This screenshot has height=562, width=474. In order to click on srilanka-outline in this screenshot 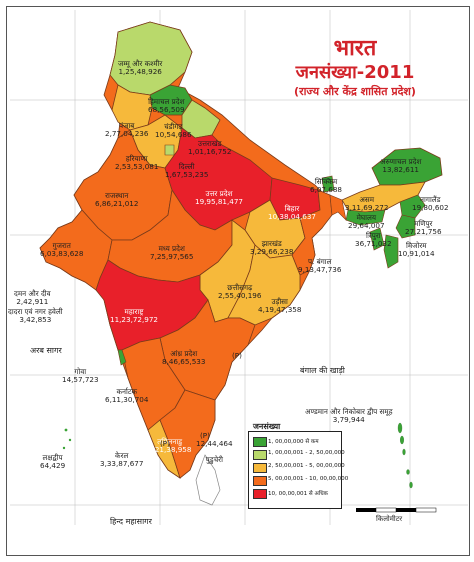, I will do `click(208, 480)`.